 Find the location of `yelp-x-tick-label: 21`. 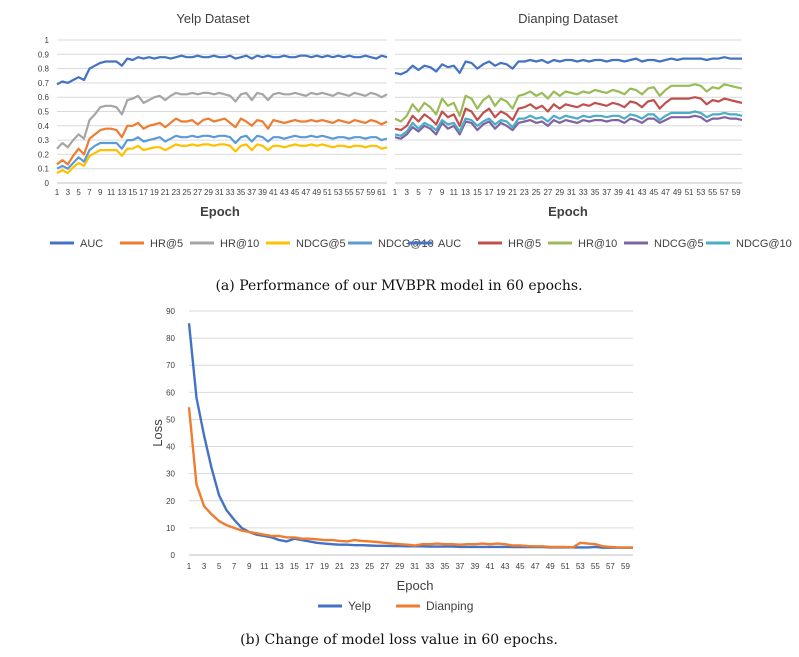

yelp-x-tick-label: 21 is located at coordinates (165, 192).